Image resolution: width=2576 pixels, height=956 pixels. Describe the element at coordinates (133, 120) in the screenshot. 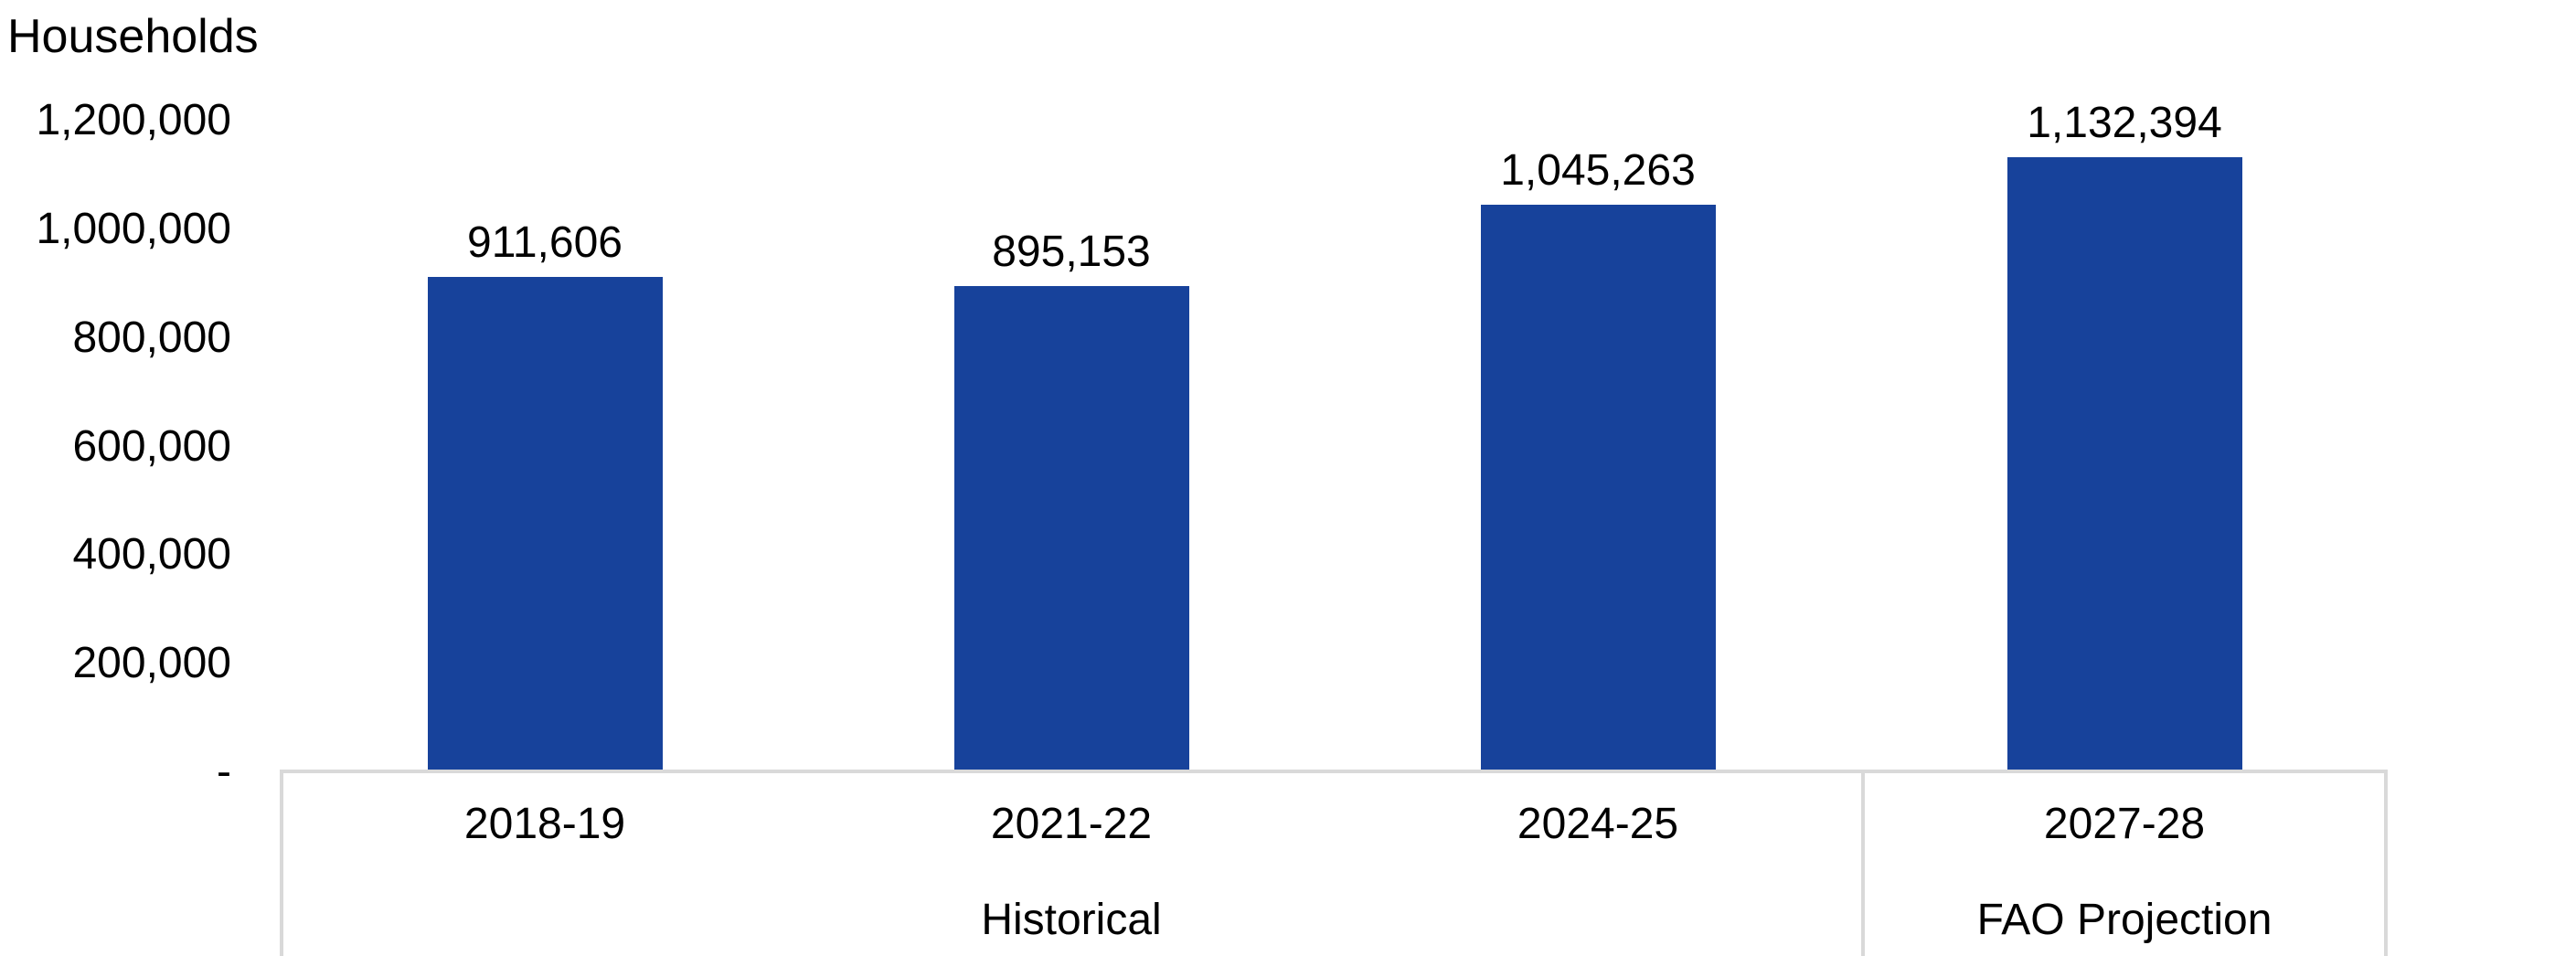

I see `y-axis-tick-label: 1,200,000` at that location.